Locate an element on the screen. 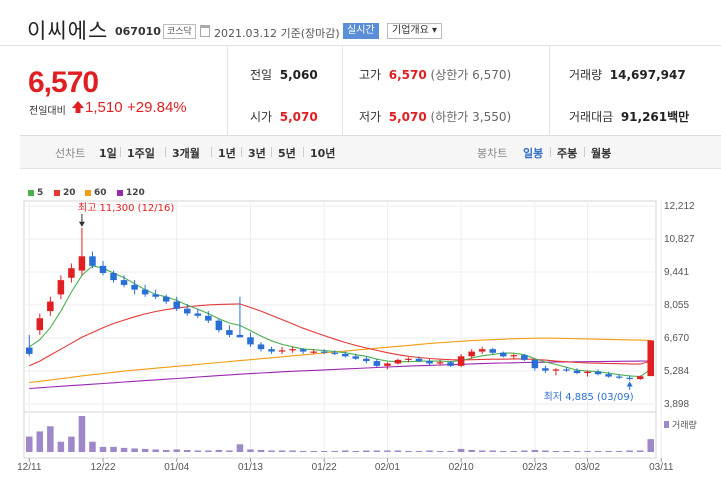 Image resolution: width=721 pixels, height=495 pixels. min-annotation: 최저 4,885 (03/09) is located at coordinates (589, 397).